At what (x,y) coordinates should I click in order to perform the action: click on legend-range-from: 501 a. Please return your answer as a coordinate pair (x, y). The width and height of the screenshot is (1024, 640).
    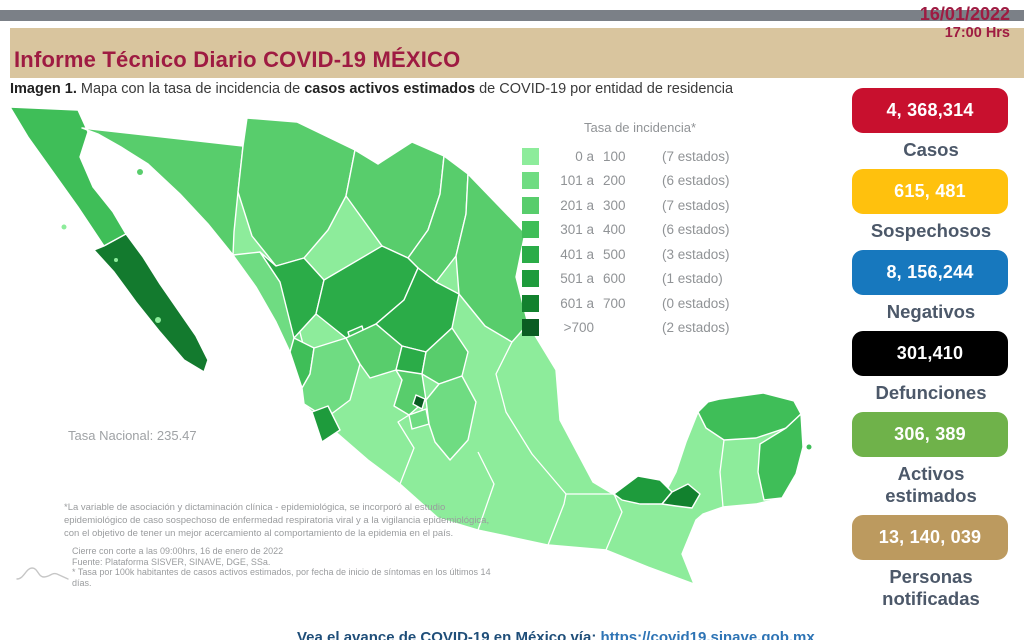
    Looking at the image, I should click on (577, 279).